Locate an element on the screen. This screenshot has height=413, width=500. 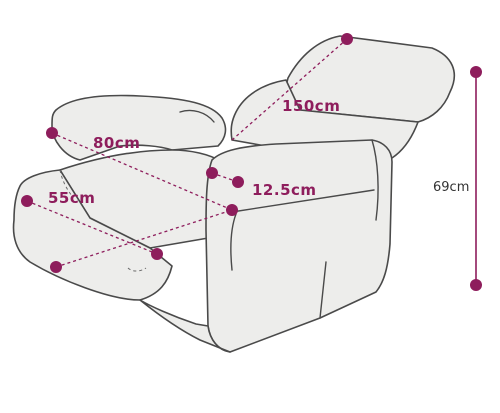
armrest-height-label: 12.5cm is located at coordinates (284, 190).